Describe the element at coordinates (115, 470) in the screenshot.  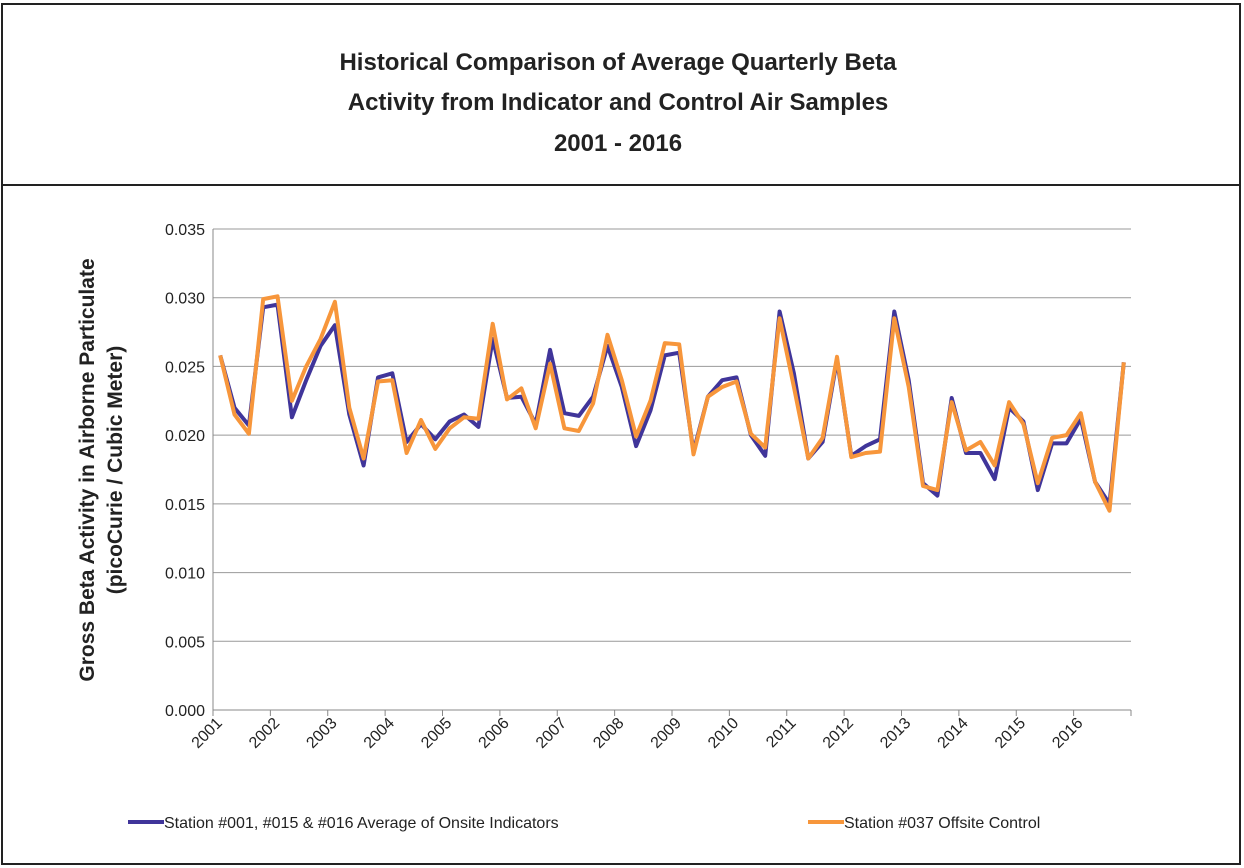
I see `y-axis-label: (picoCurie / Cubic Meter)` at that location.